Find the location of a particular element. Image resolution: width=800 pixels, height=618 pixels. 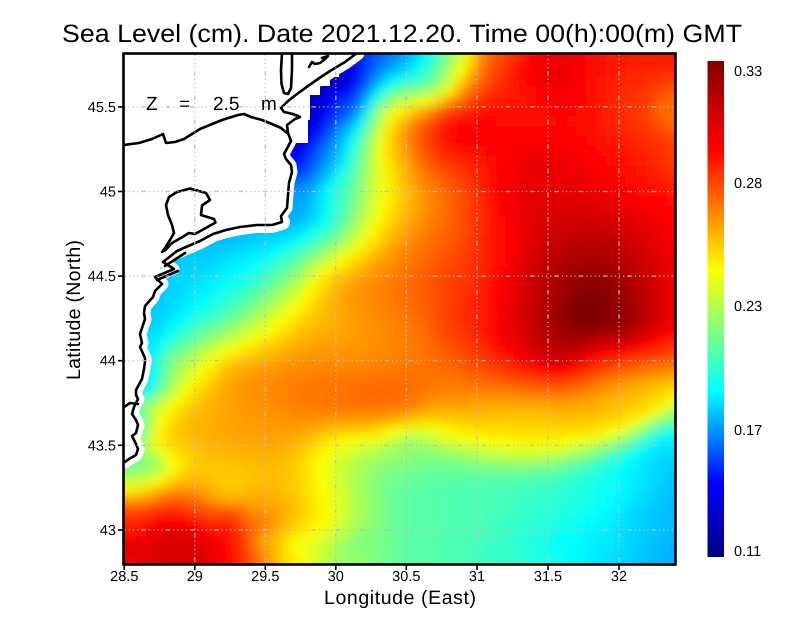

svg-text: 29 is located at coordinates (195, 577).